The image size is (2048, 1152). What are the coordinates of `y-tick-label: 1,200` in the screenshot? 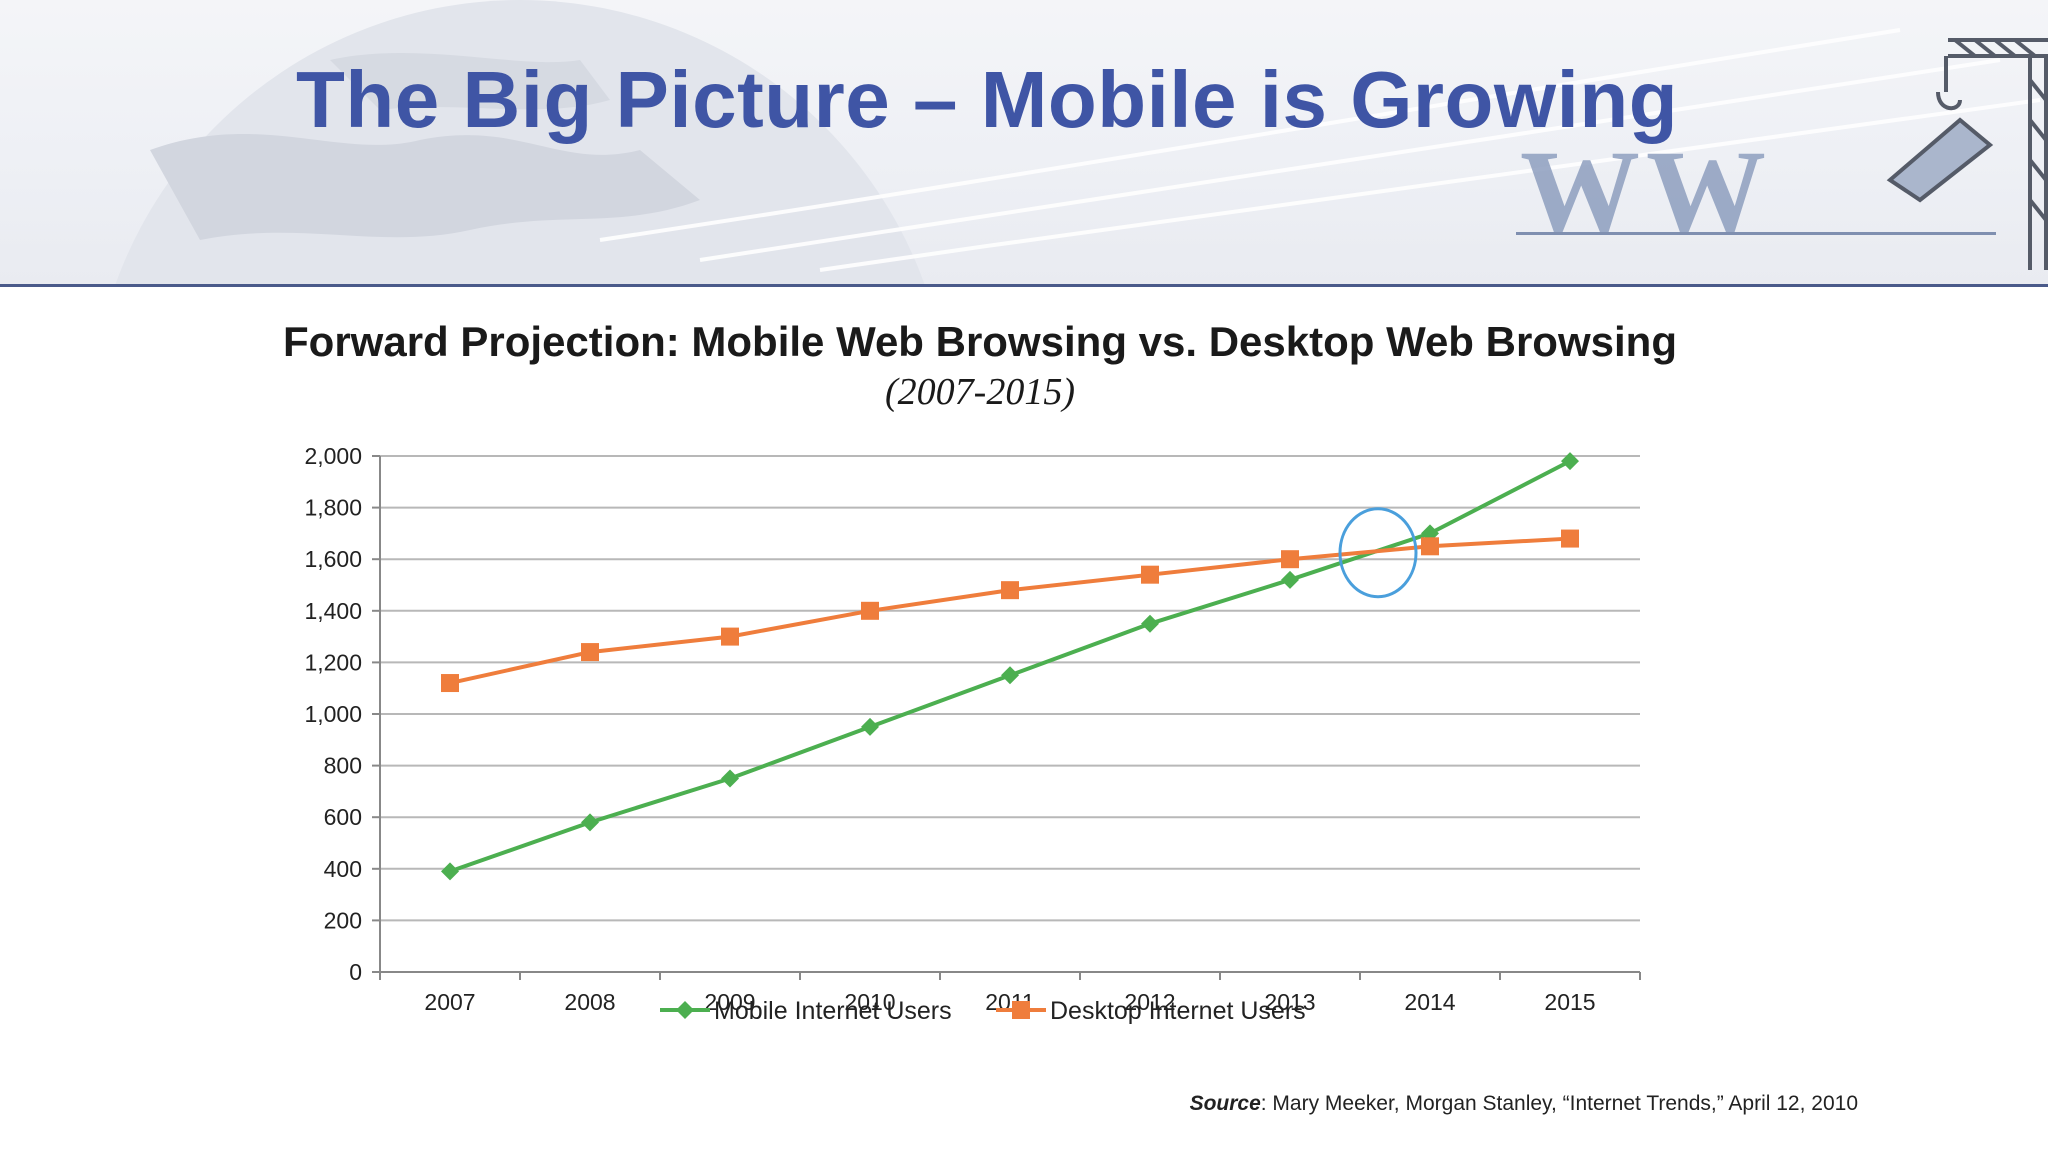 It's located at (333, 662).